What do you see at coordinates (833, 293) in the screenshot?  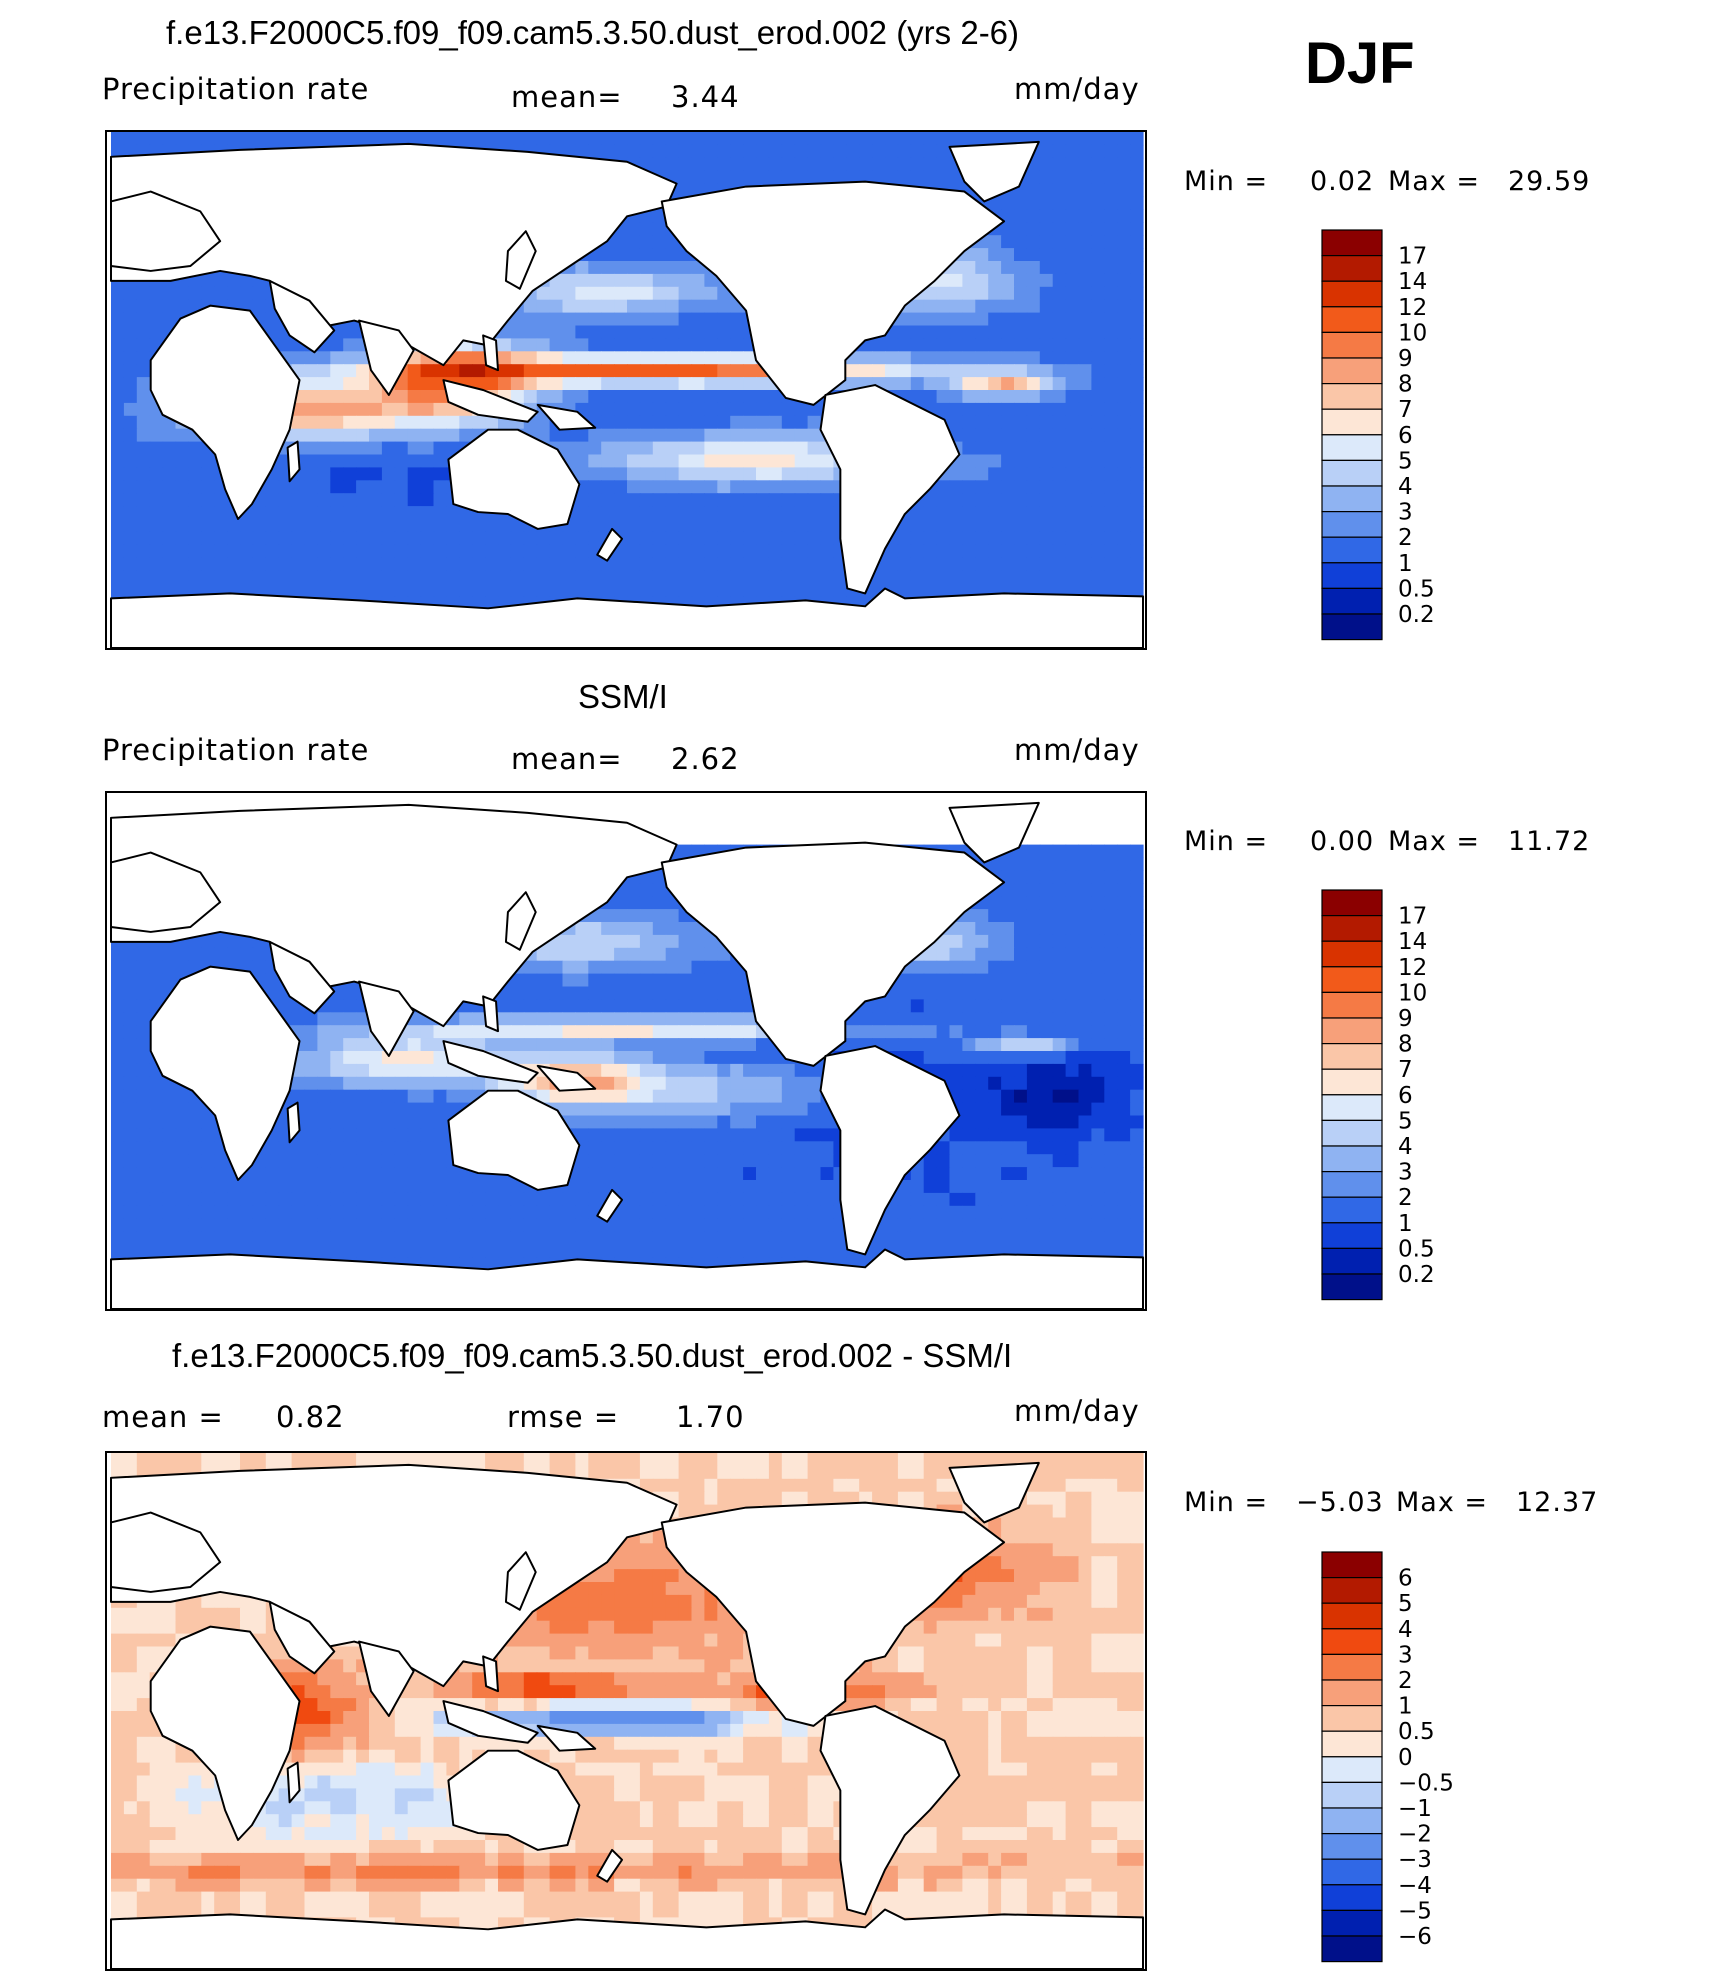 I see `landmass-namerica` at bounding box center [833, 293].